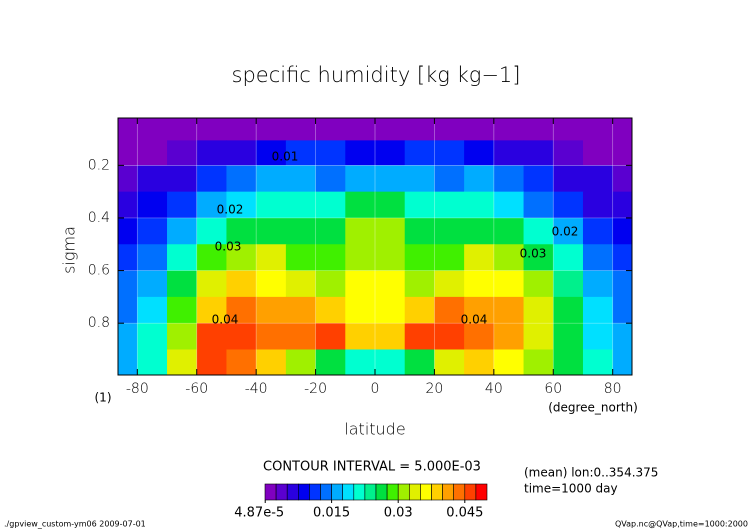 The height and width of the screenshot is (532, 752). I want to click on colorbar-label: 0.045, so click(464, 513).